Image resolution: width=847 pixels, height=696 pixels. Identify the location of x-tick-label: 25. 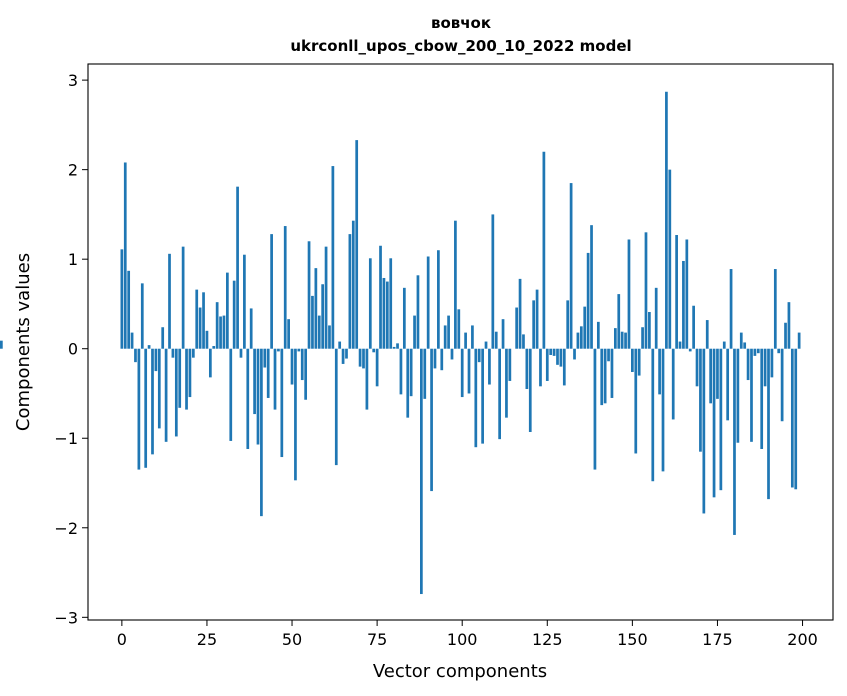
(207, 639).